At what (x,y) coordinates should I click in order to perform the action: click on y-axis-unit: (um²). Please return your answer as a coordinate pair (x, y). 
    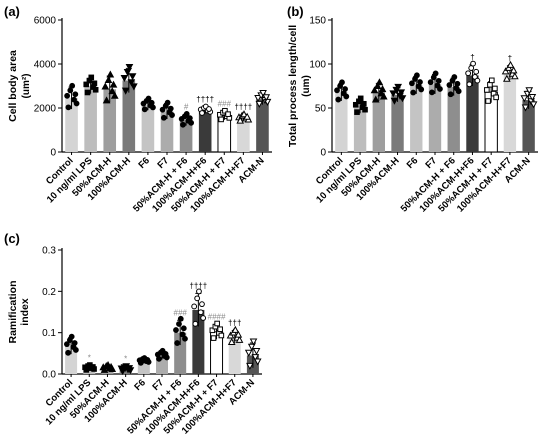
    Looking at the image, I should click on (26, 86).